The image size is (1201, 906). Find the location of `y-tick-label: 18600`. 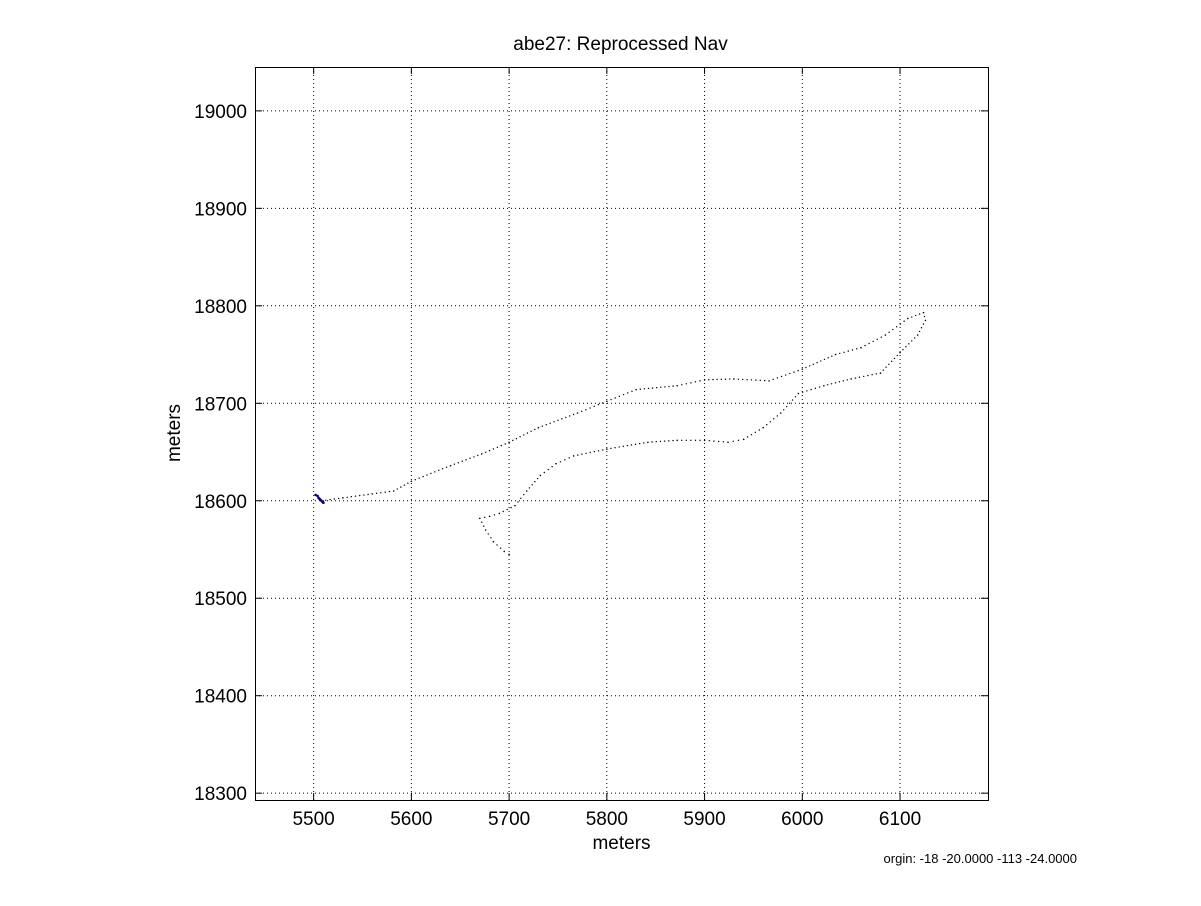

y-tick-label: 18600 is located at coordinates (220, 502).